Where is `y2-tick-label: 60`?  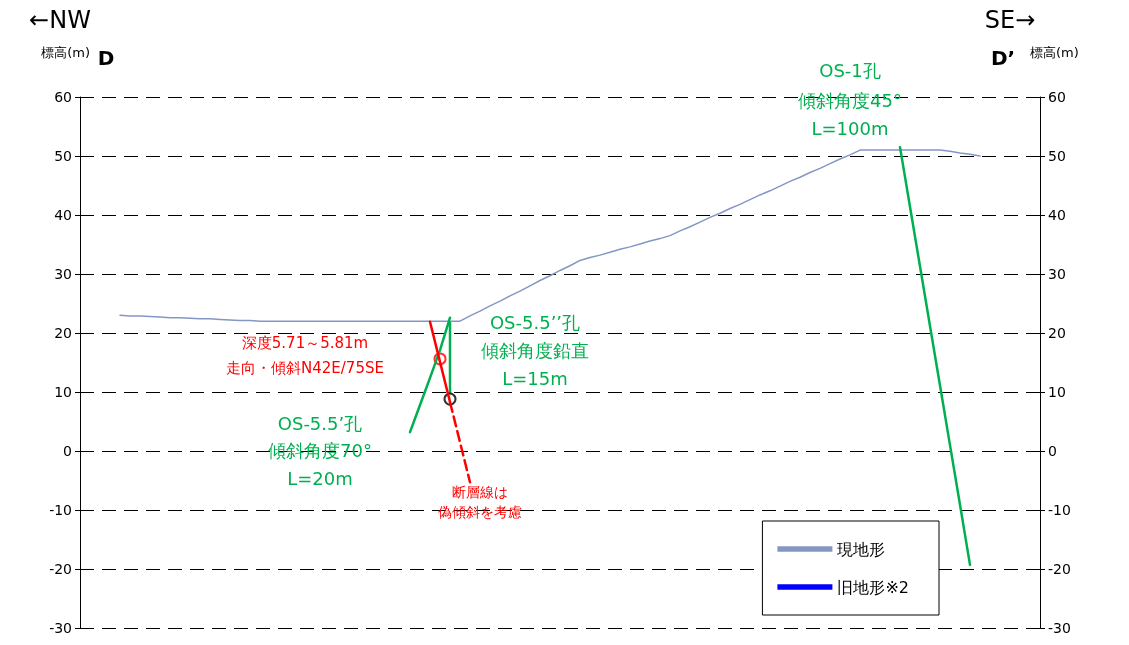
y2-tick-label: 60 is located at coordinates (1057, 97).